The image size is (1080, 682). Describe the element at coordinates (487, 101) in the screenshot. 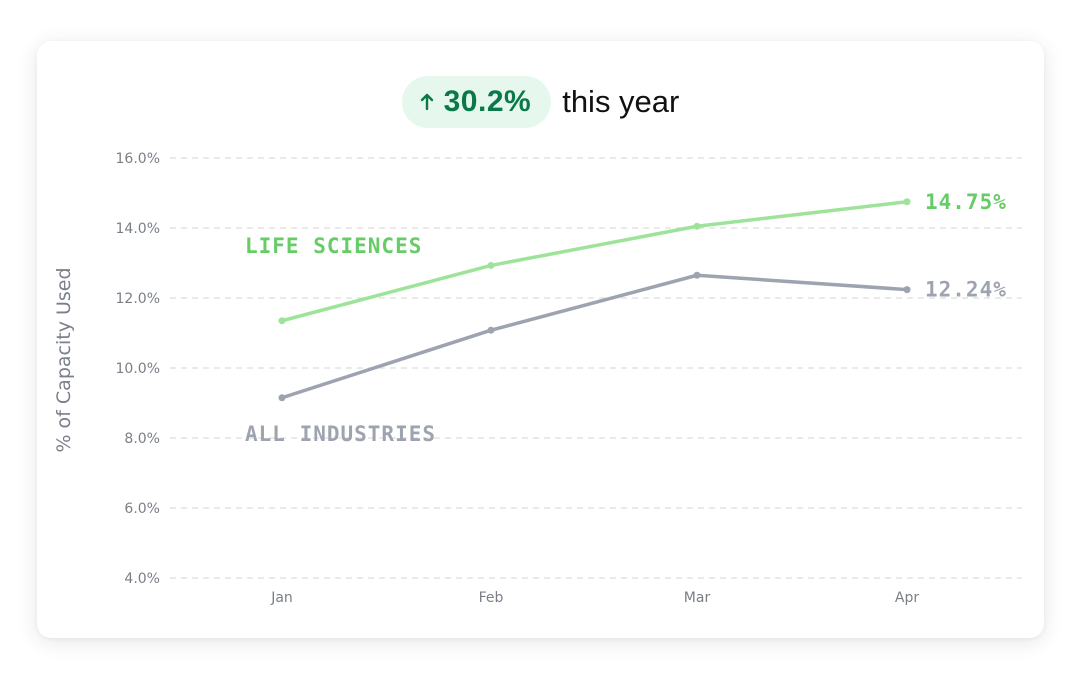

I see `change-value: 30.2%` at that location.